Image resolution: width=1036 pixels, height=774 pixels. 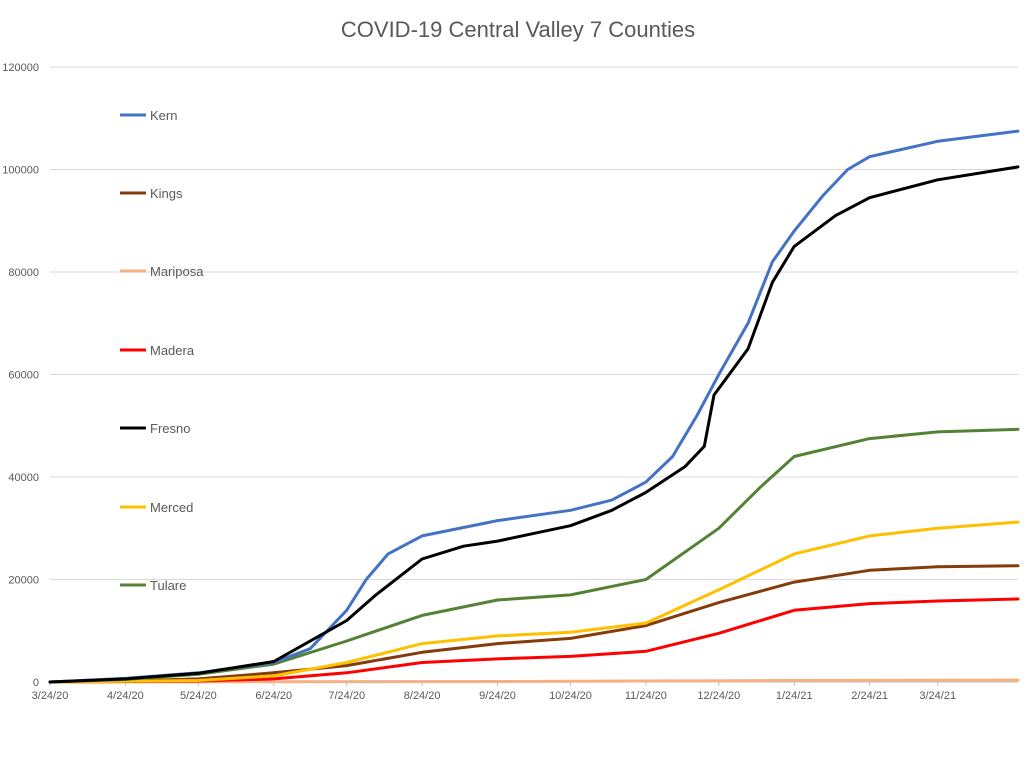 I want to click on legend-label-madera: Madera, so click(x=172, y=350).